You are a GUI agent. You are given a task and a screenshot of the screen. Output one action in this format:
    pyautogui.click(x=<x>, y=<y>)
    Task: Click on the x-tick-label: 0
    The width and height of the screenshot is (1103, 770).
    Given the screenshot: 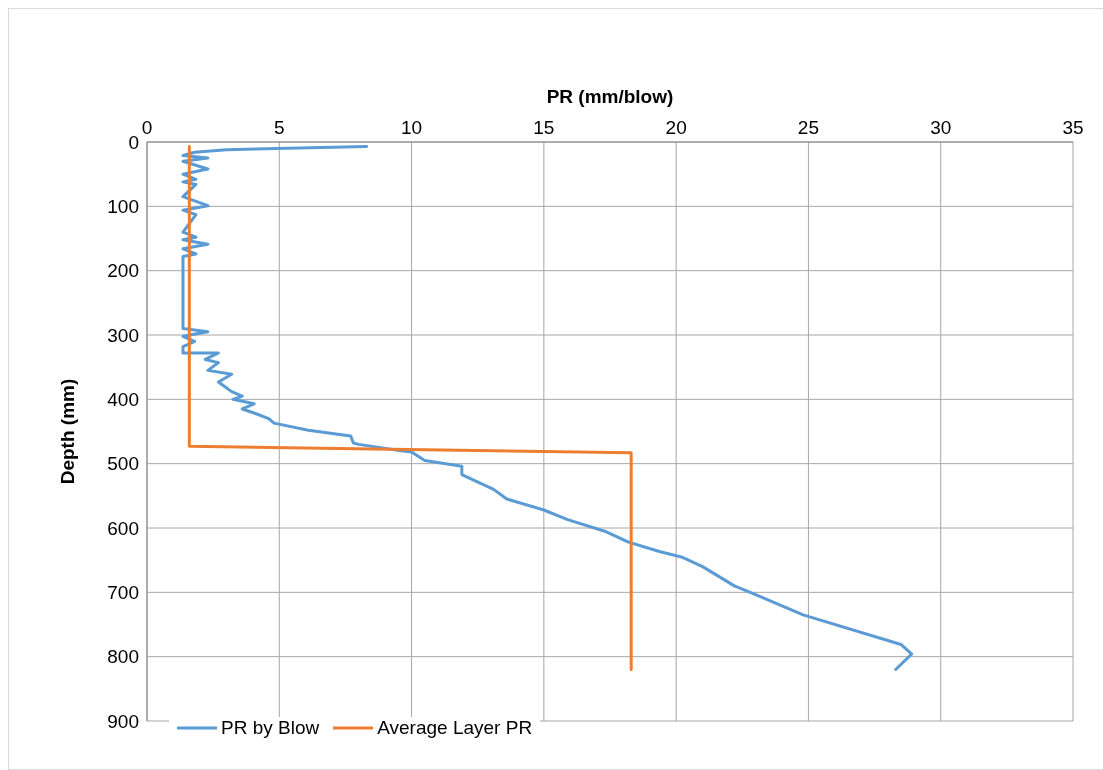 What is the action you would take?
    pyautogui.click(x=147, y=127)
    